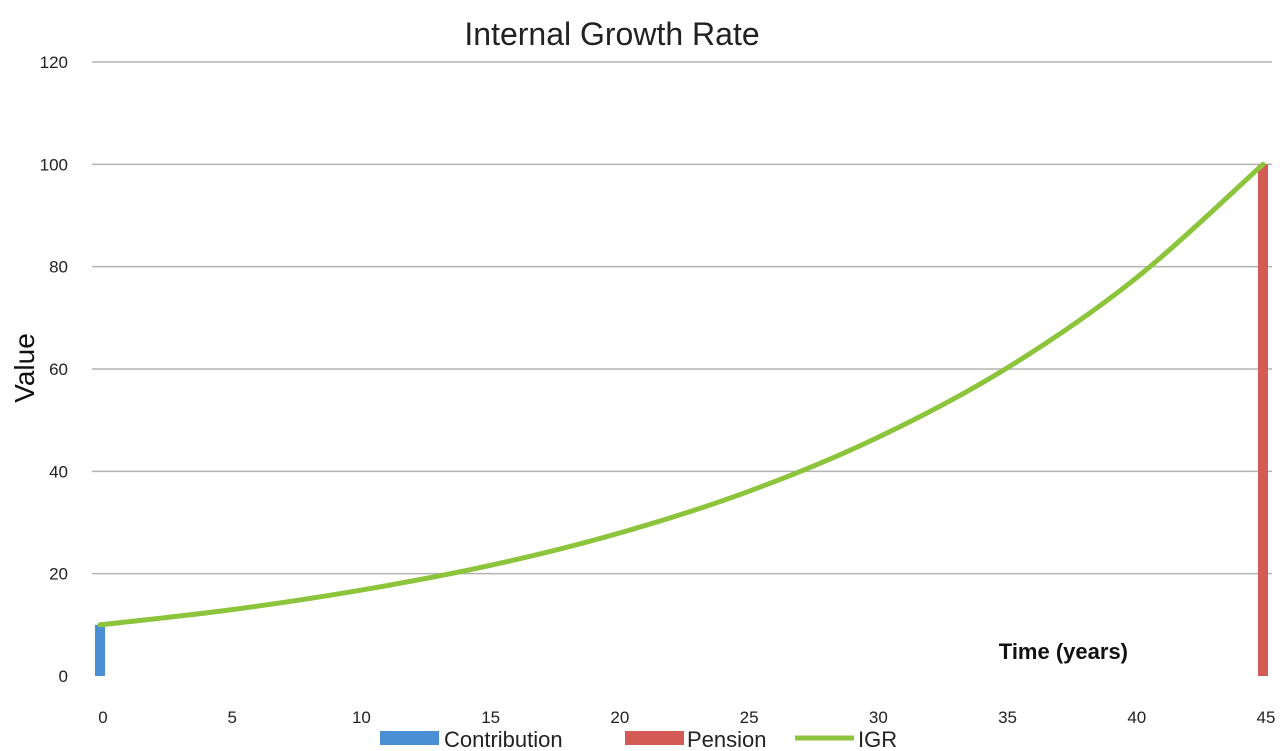  I want to click on legend-label-pension: Pension, so click(727, 739).